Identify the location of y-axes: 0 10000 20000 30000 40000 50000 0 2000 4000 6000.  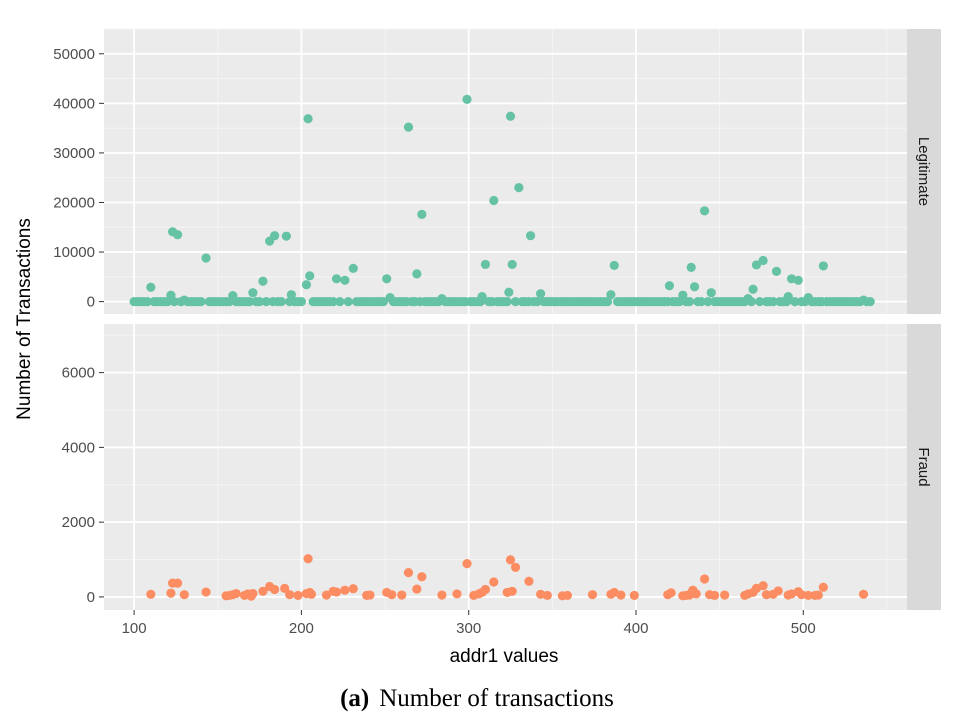
(78, 326).